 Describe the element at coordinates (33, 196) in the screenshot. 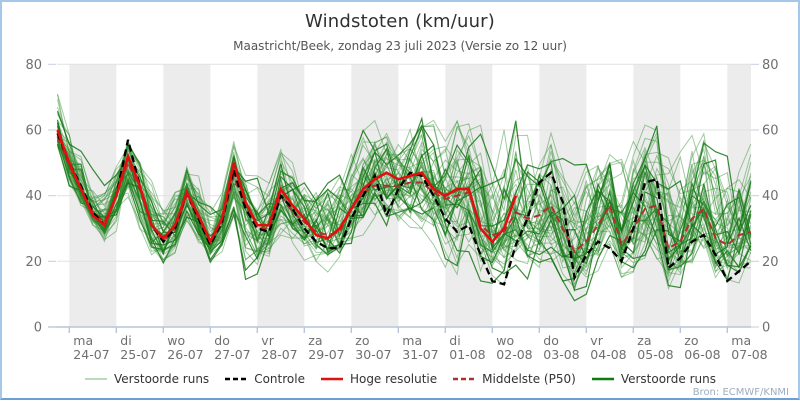

I see `y-tick-label-left: 40` at that location.